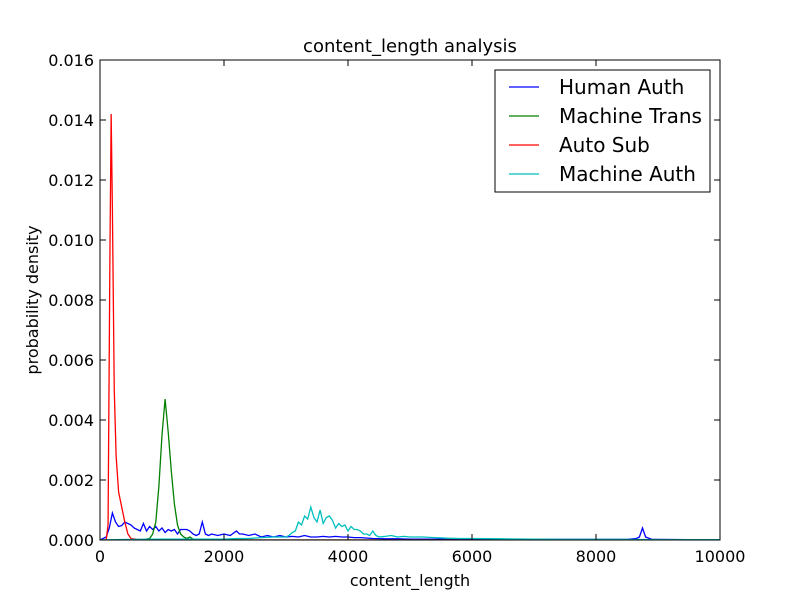 The image size is (800, 600). Describe the element at coordinates (71, 60) in the screenshot. I see `y-tick-label: 0.016` at that location.